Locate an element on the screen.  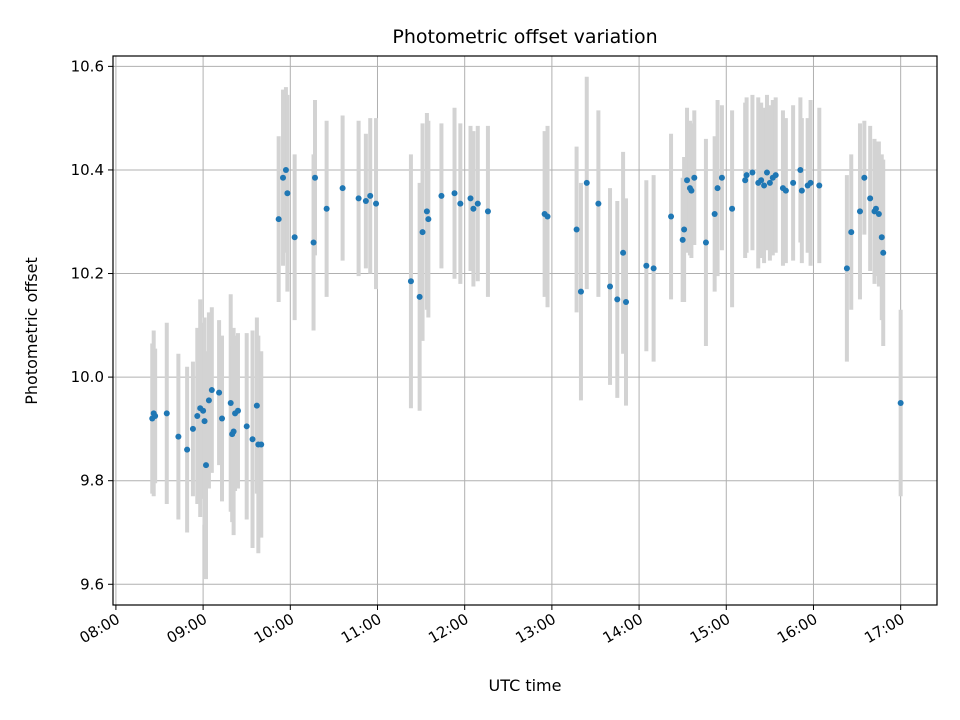
y-axis-ticks: 9.6 9.8 10.0 10.2 10.4 10.6 is located at coordinates (92, 325).